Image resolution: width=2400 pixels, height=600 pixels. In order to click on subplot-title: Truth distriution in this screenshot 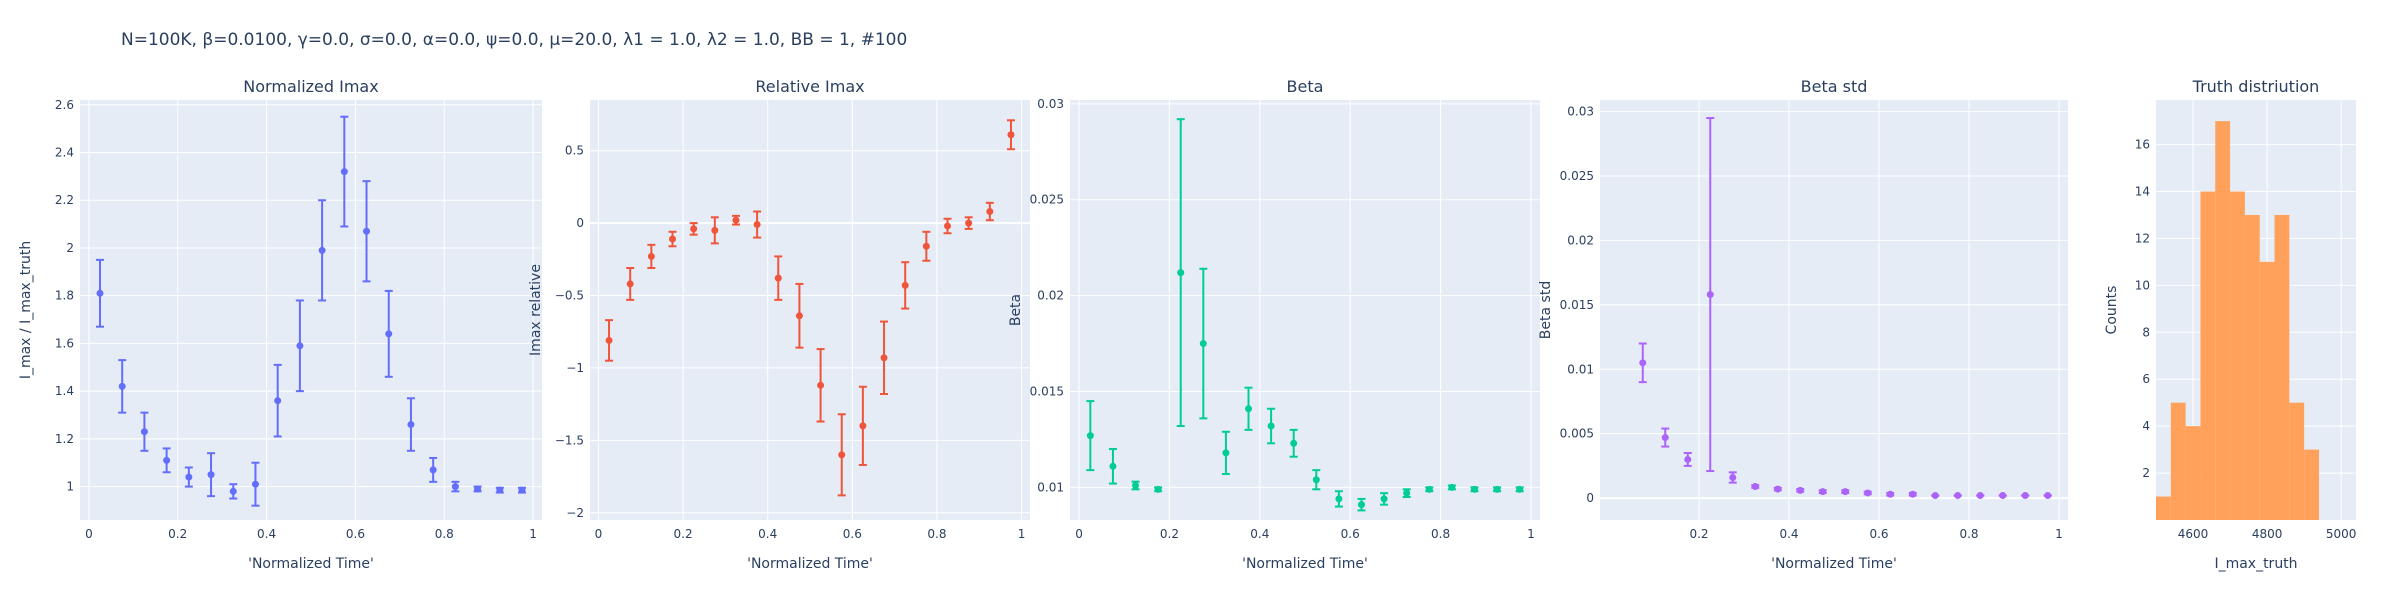, I will do `click(2256, 86)`.